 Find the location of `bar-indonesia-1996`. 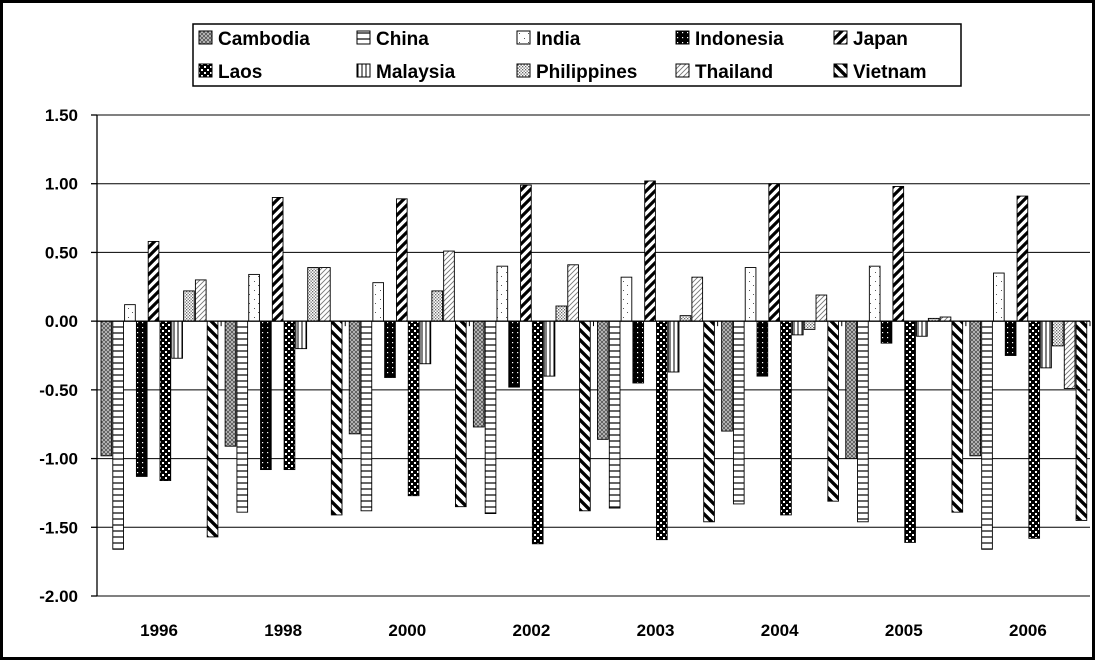

bar-indonesia-1996 is located at coordinates (141, 398).